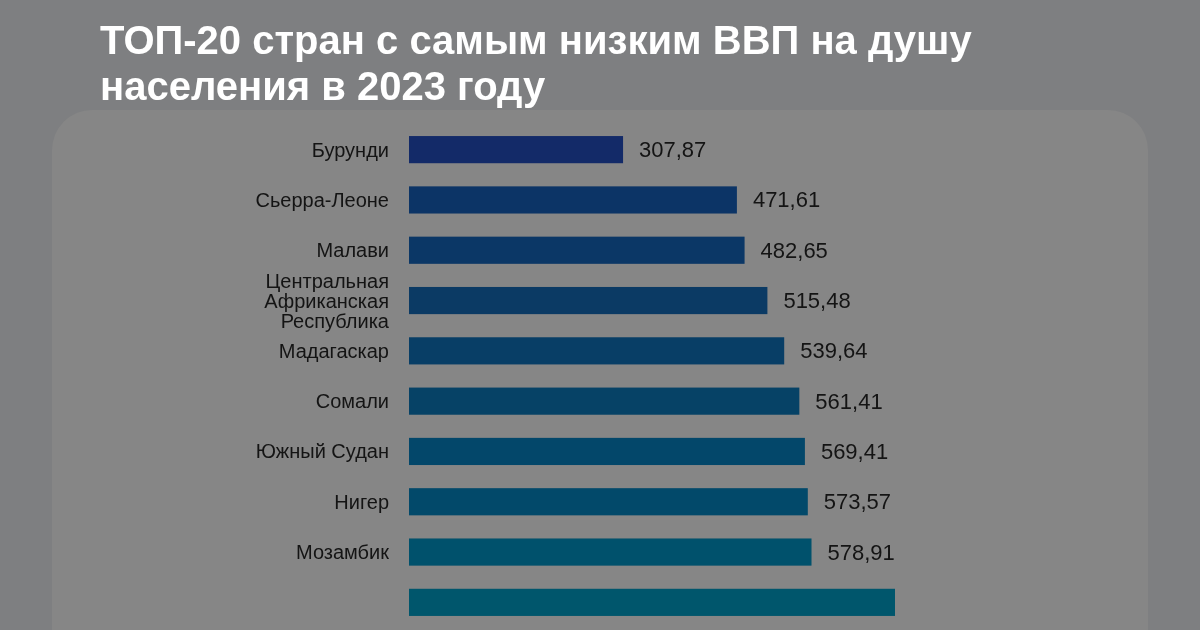 This screenshot has width=1200, height=630. Describe the element at coordinates (350, 149) in the screenshot. I see `y-tick-label: Бурунди` at that location.